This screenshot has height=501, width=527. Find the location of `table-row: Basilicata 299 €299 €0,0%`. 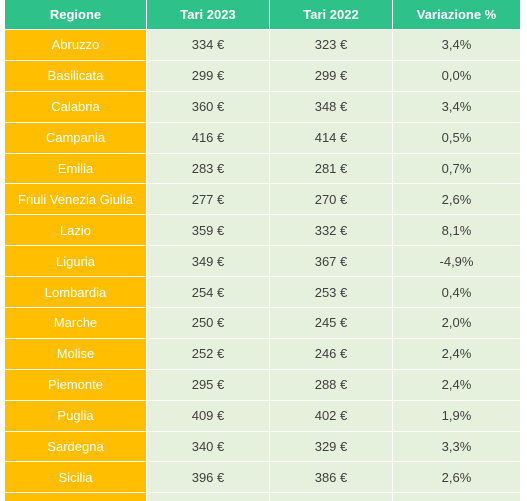

table-row: Basilicata 299 €299 €0,0% is located at coordinates (262, 76).